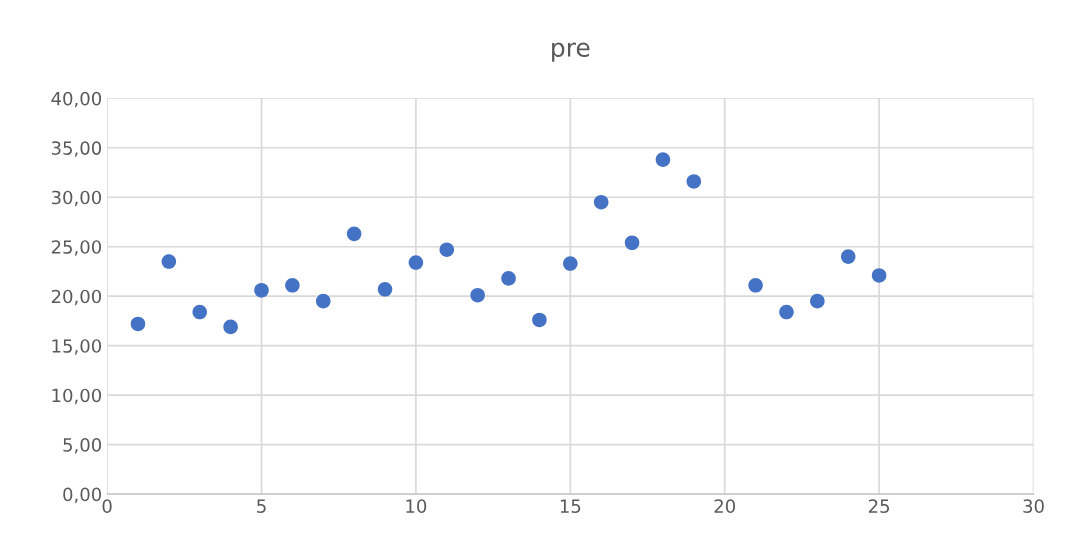 The image size is (1071, 546). I want to click on x-tick-label: 25, so click(879, 506).